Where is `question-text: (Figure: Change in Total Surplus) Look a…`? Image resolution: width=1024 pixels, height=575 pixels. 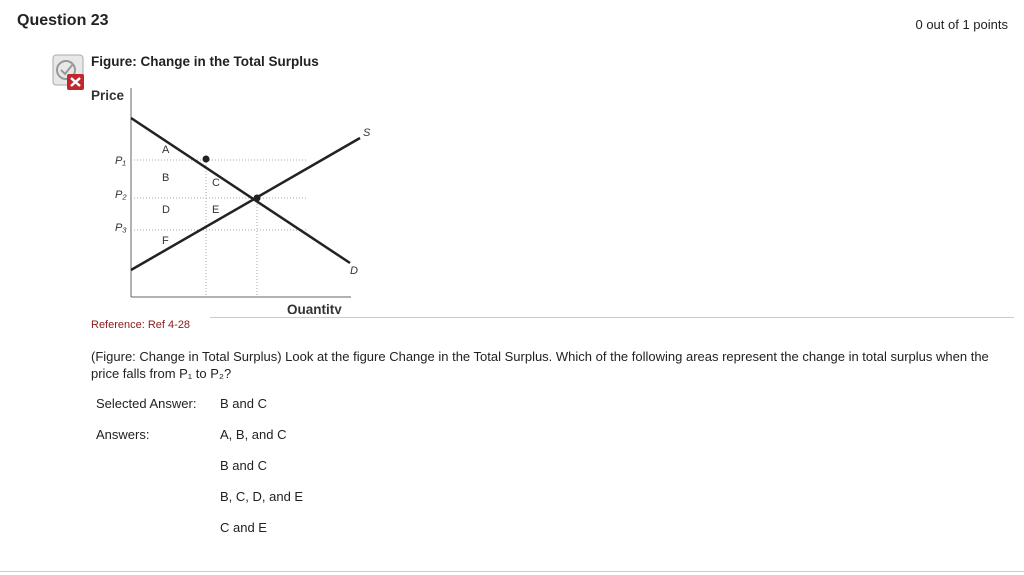
question-text: (Figure: Change in Total Surplus) Look a… is located at coordinates (540, 365).